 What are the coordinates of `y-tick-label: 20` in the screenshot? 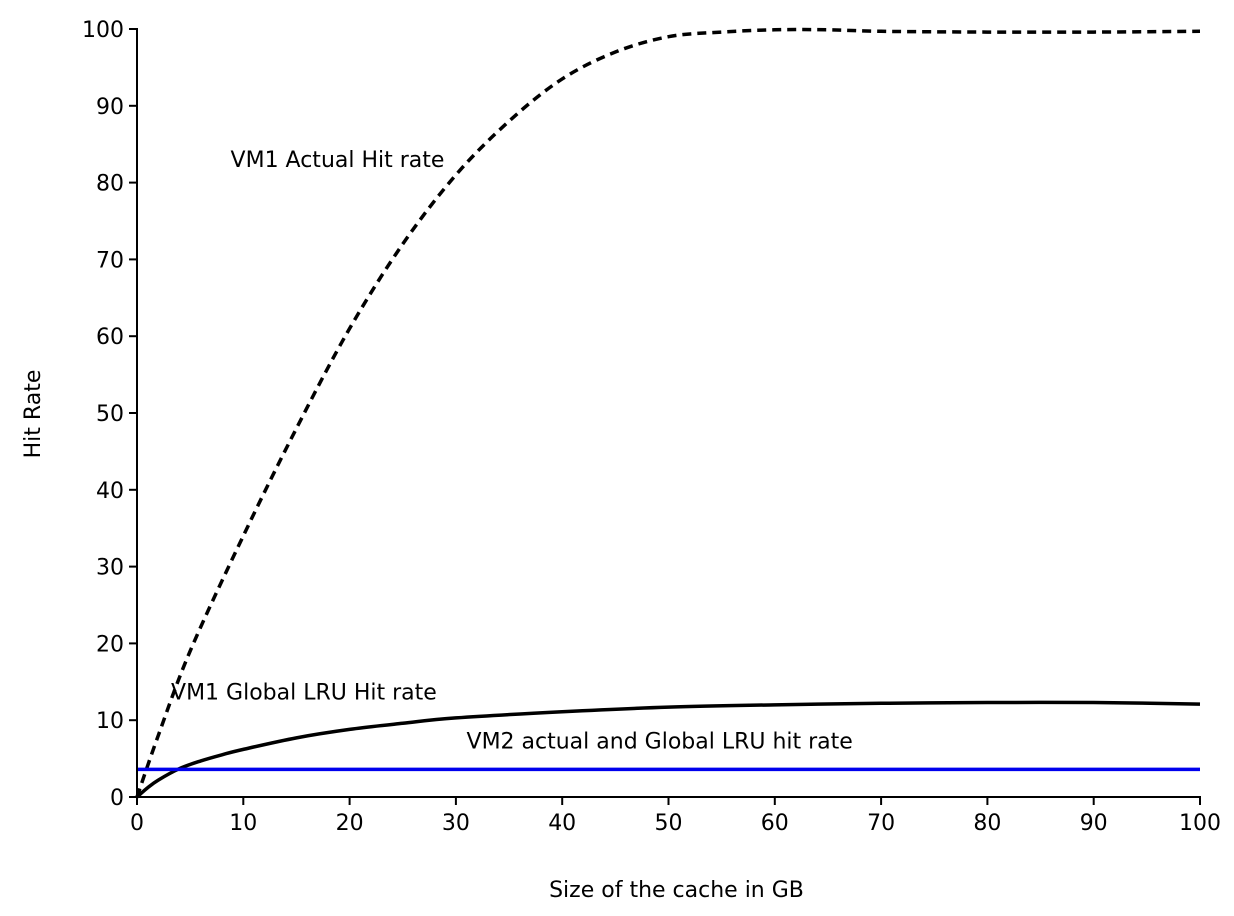 It's located at (110, 644).